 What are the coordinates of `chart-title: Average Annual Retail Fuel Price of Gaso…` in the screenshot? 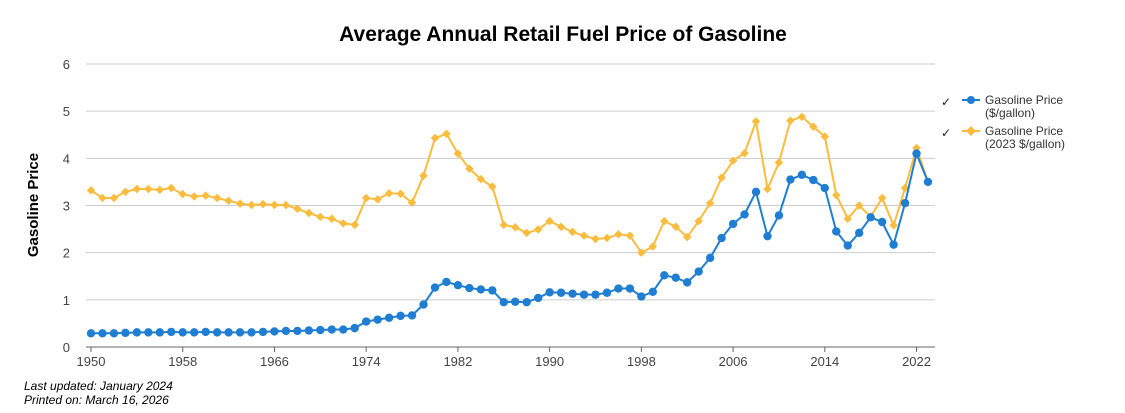 It's located at (563, 34).